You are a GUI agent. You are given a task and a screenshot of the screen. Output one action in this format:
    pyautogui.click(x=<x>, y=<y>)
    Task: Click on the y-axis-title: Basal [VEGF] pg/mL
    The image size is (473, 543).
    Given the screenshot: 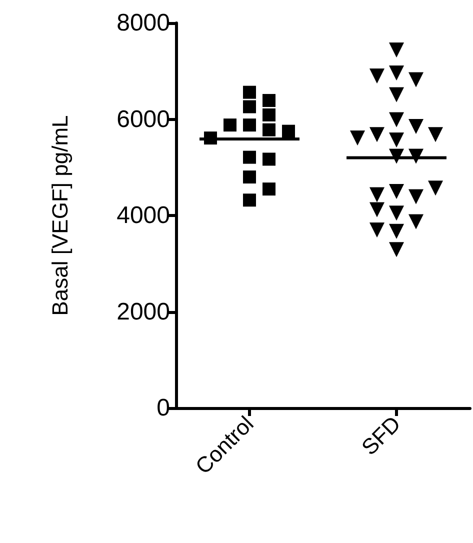 What is the action you would take?
    pyautogui.click(x=60, y=215)
    